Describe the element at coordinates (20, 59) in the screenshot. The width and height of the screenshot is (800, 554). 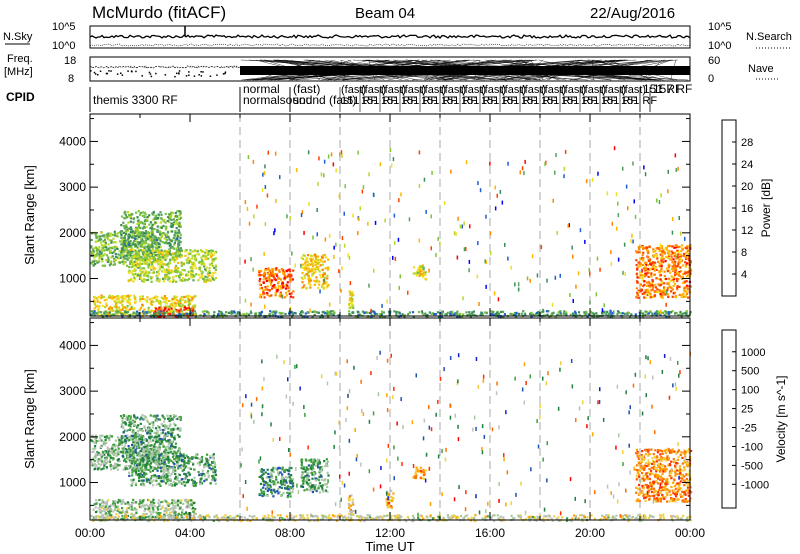
I see `freq-label-1: Freq.` at that location.